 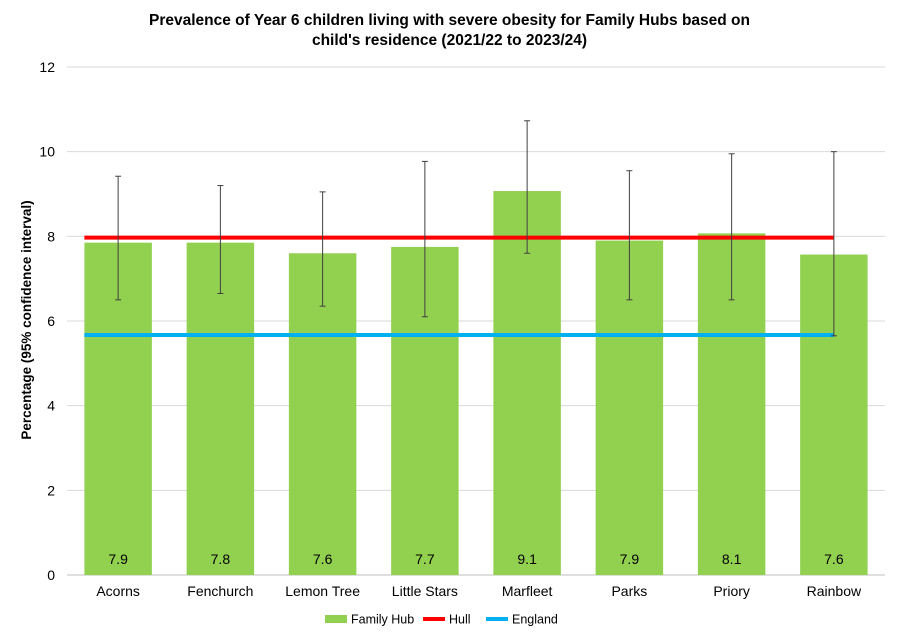 I want to click on x-tick-label-parks: Parks, so click(x=629, y=591).